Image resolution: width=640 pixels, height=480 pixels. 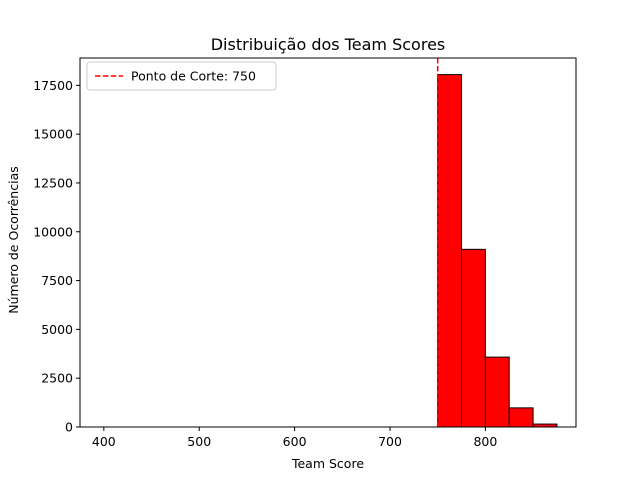 What do you see at coordinates (53, 231) in the screenshot?
I see `y-tick-label: 10000` at bounding box center [53, 231].